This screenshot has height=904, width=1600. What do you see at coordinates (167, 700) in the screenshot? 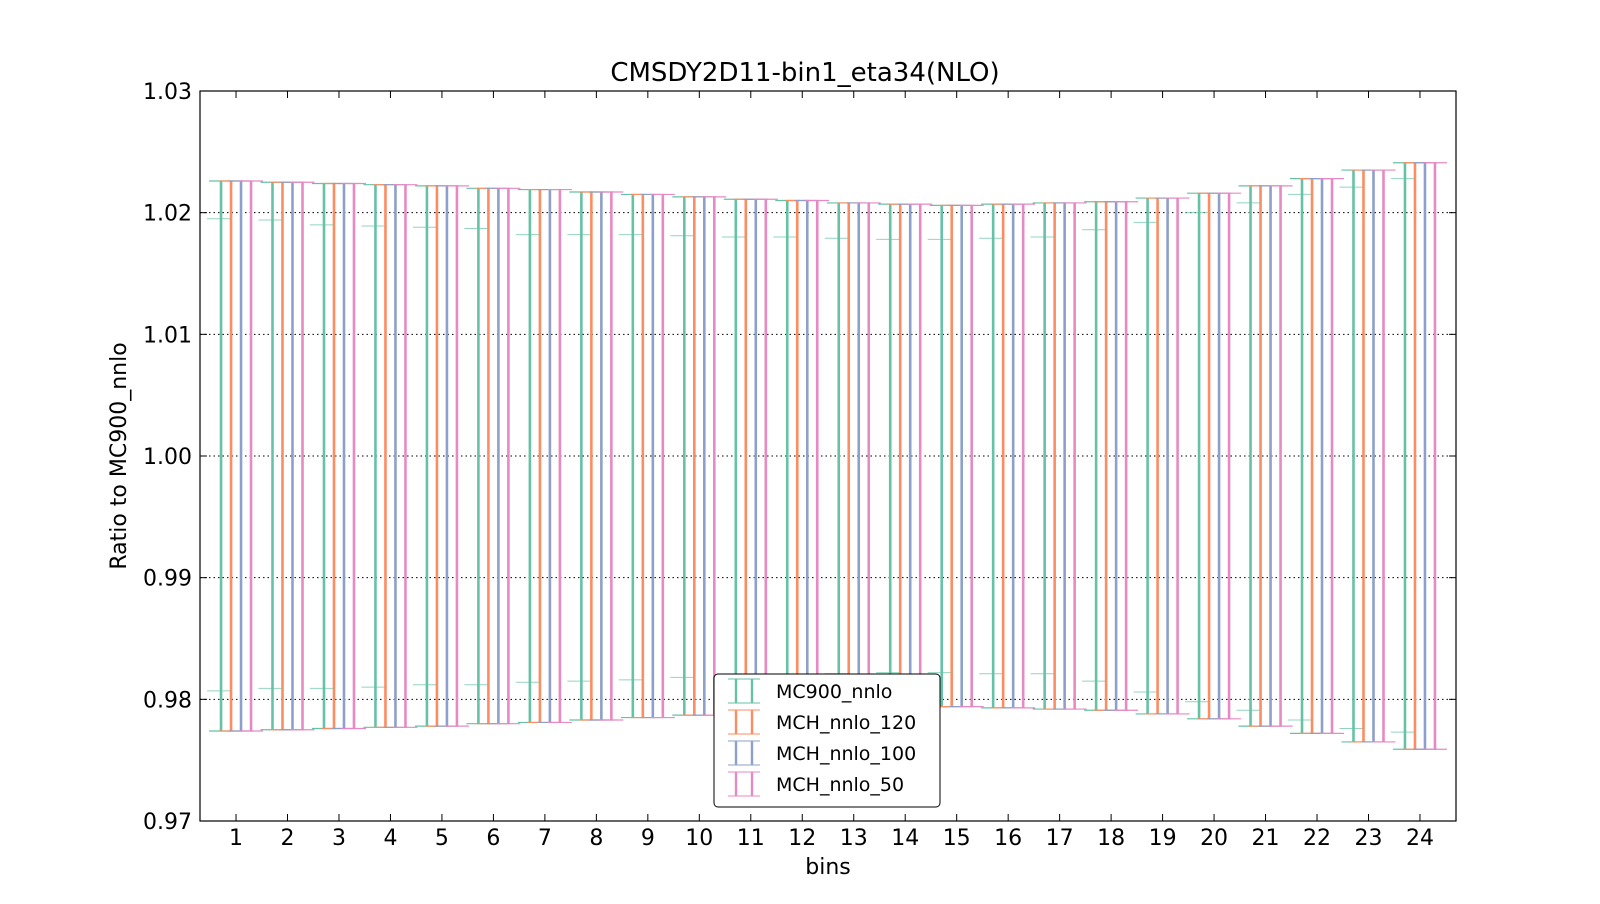
I see `y-tick-label: 0.98` at bounding box center [167, 700].